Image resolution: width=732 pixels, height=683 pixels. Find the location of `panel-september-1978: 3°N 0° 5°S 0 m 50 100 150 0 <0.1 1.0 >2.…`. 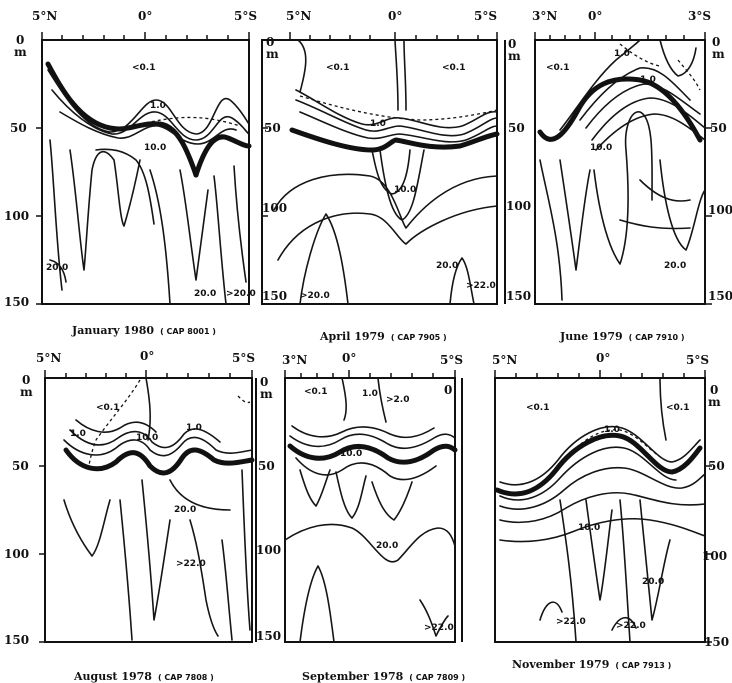

panel-september-1978: 3°N 0° 5°S 0 m 50 100 150 0 <0.1 1.0 >2.… is located at coordinates (360, 517).